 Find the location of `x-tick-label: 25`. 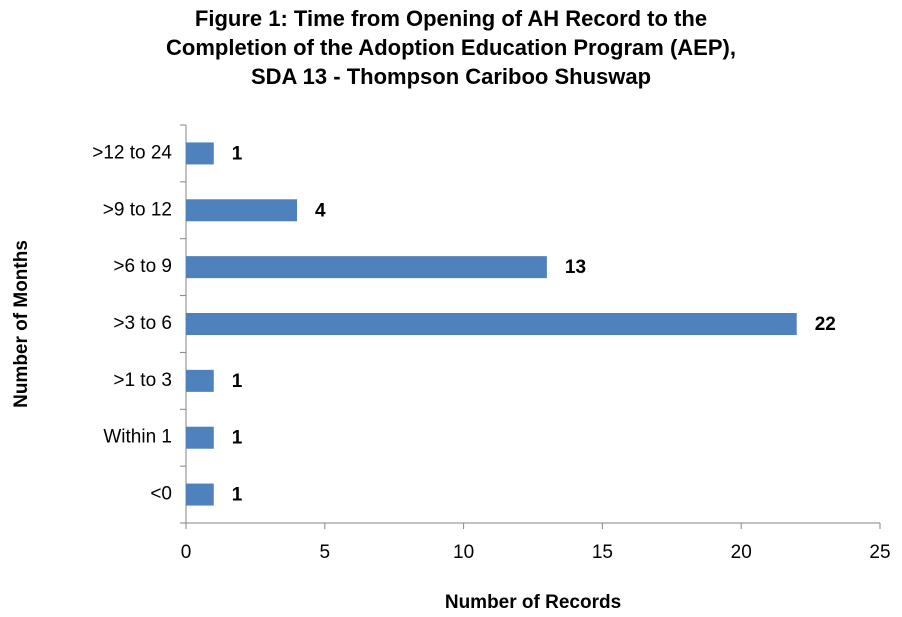

x-tick-label: 25 is located at coordinates (879, 552).